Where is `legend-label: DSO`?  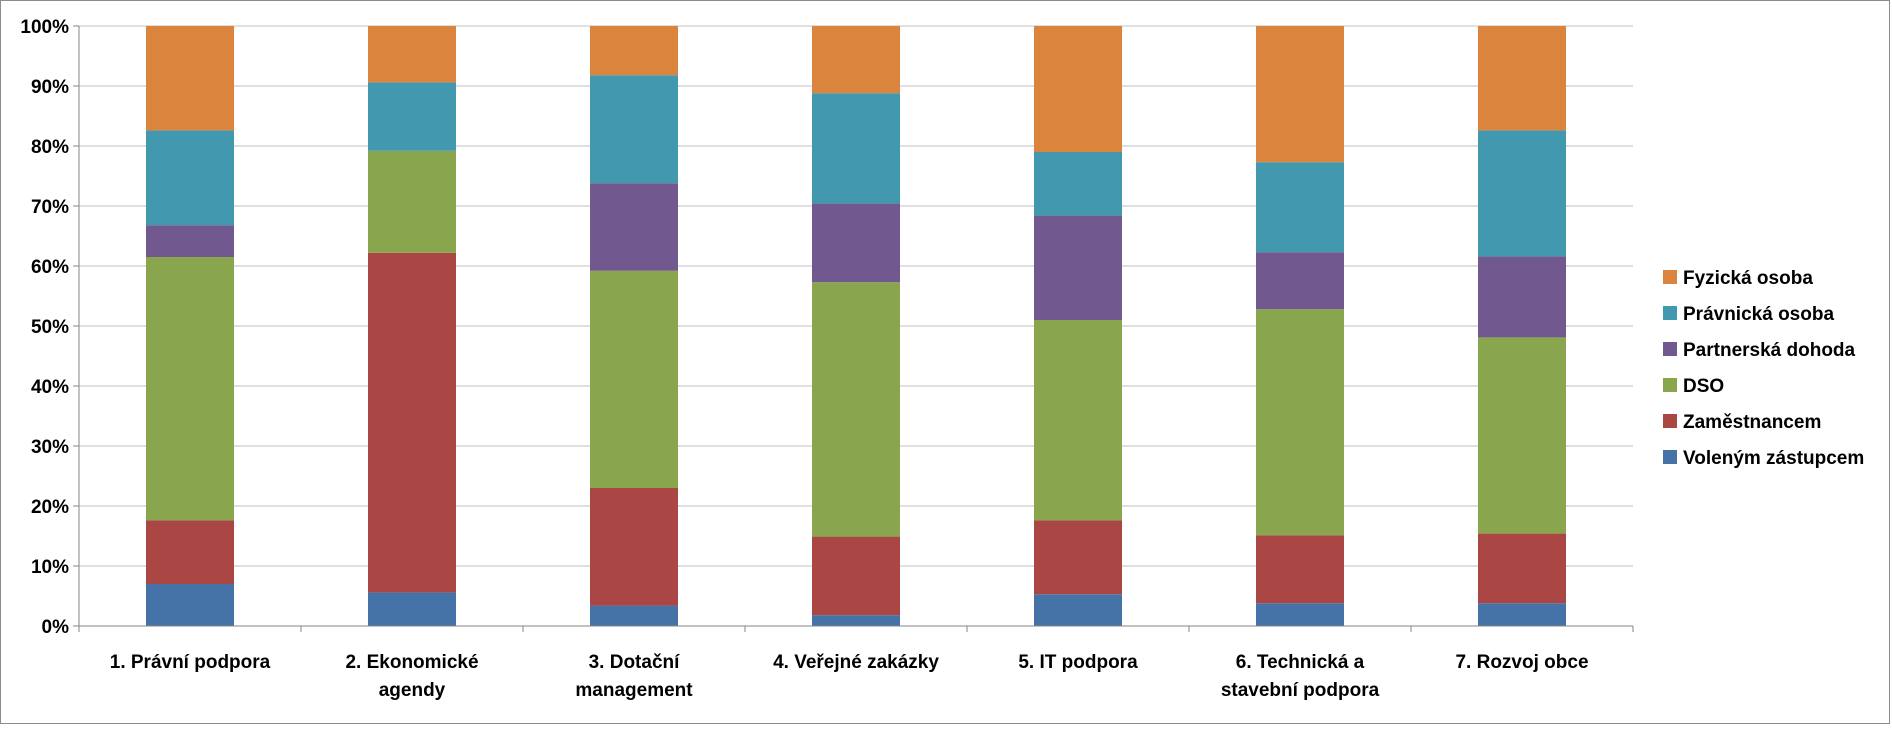
legend-label: DSO is located at coordinates (1703, 386).